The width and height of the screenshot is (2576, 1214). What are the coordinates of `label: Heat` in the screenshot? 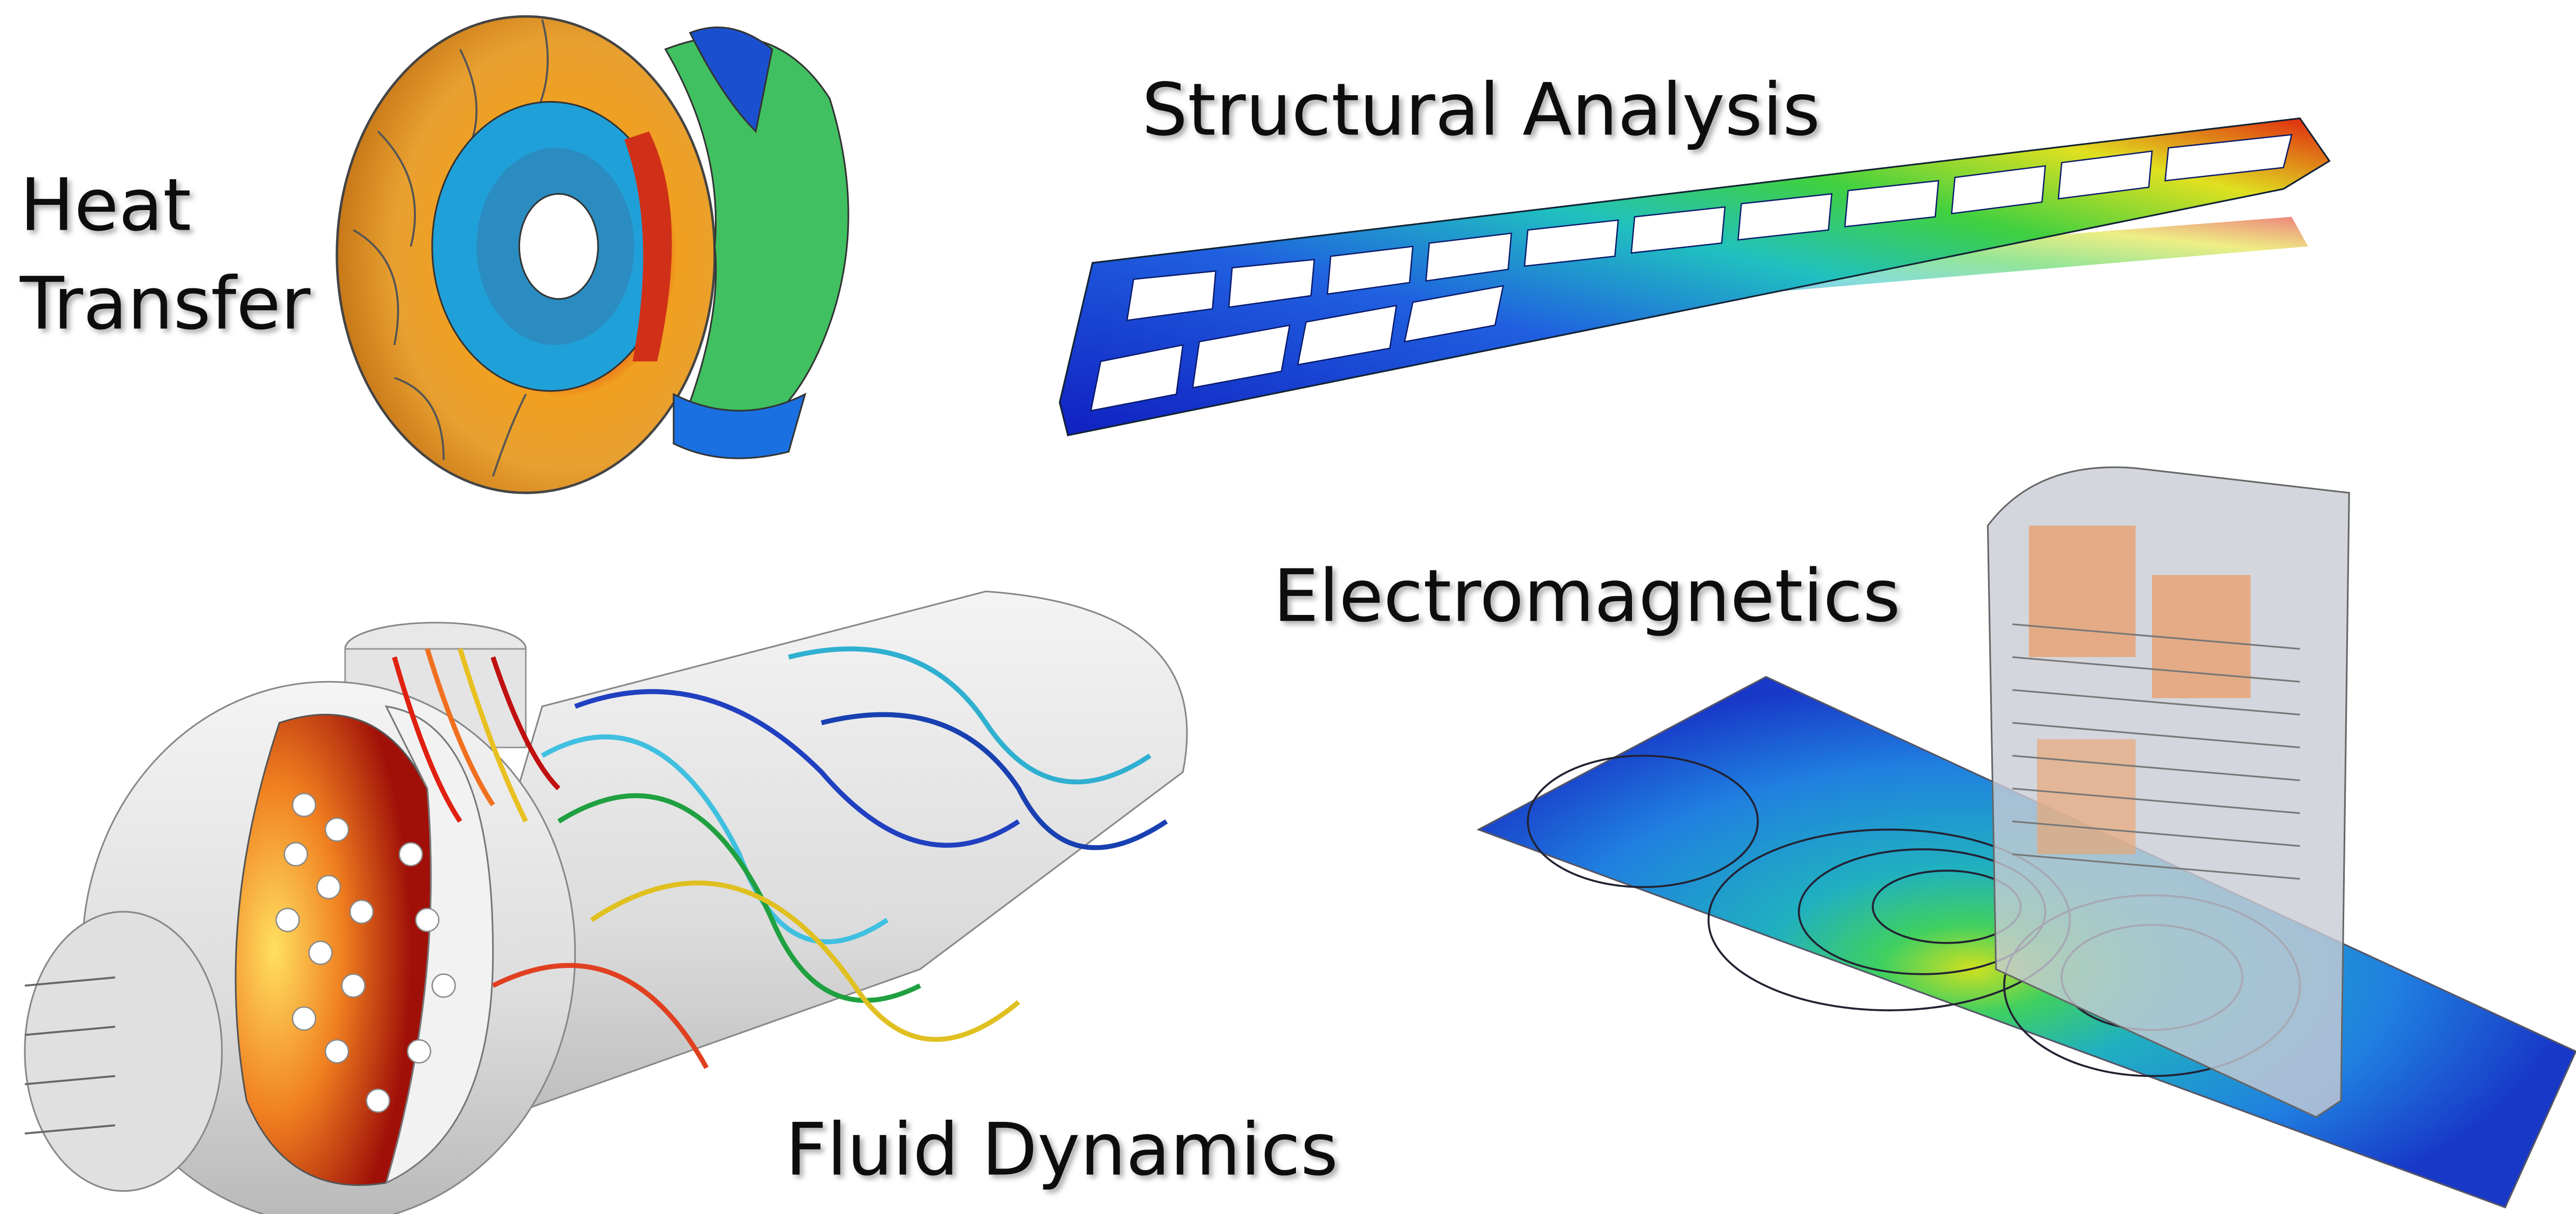 It's located at (106, 206).